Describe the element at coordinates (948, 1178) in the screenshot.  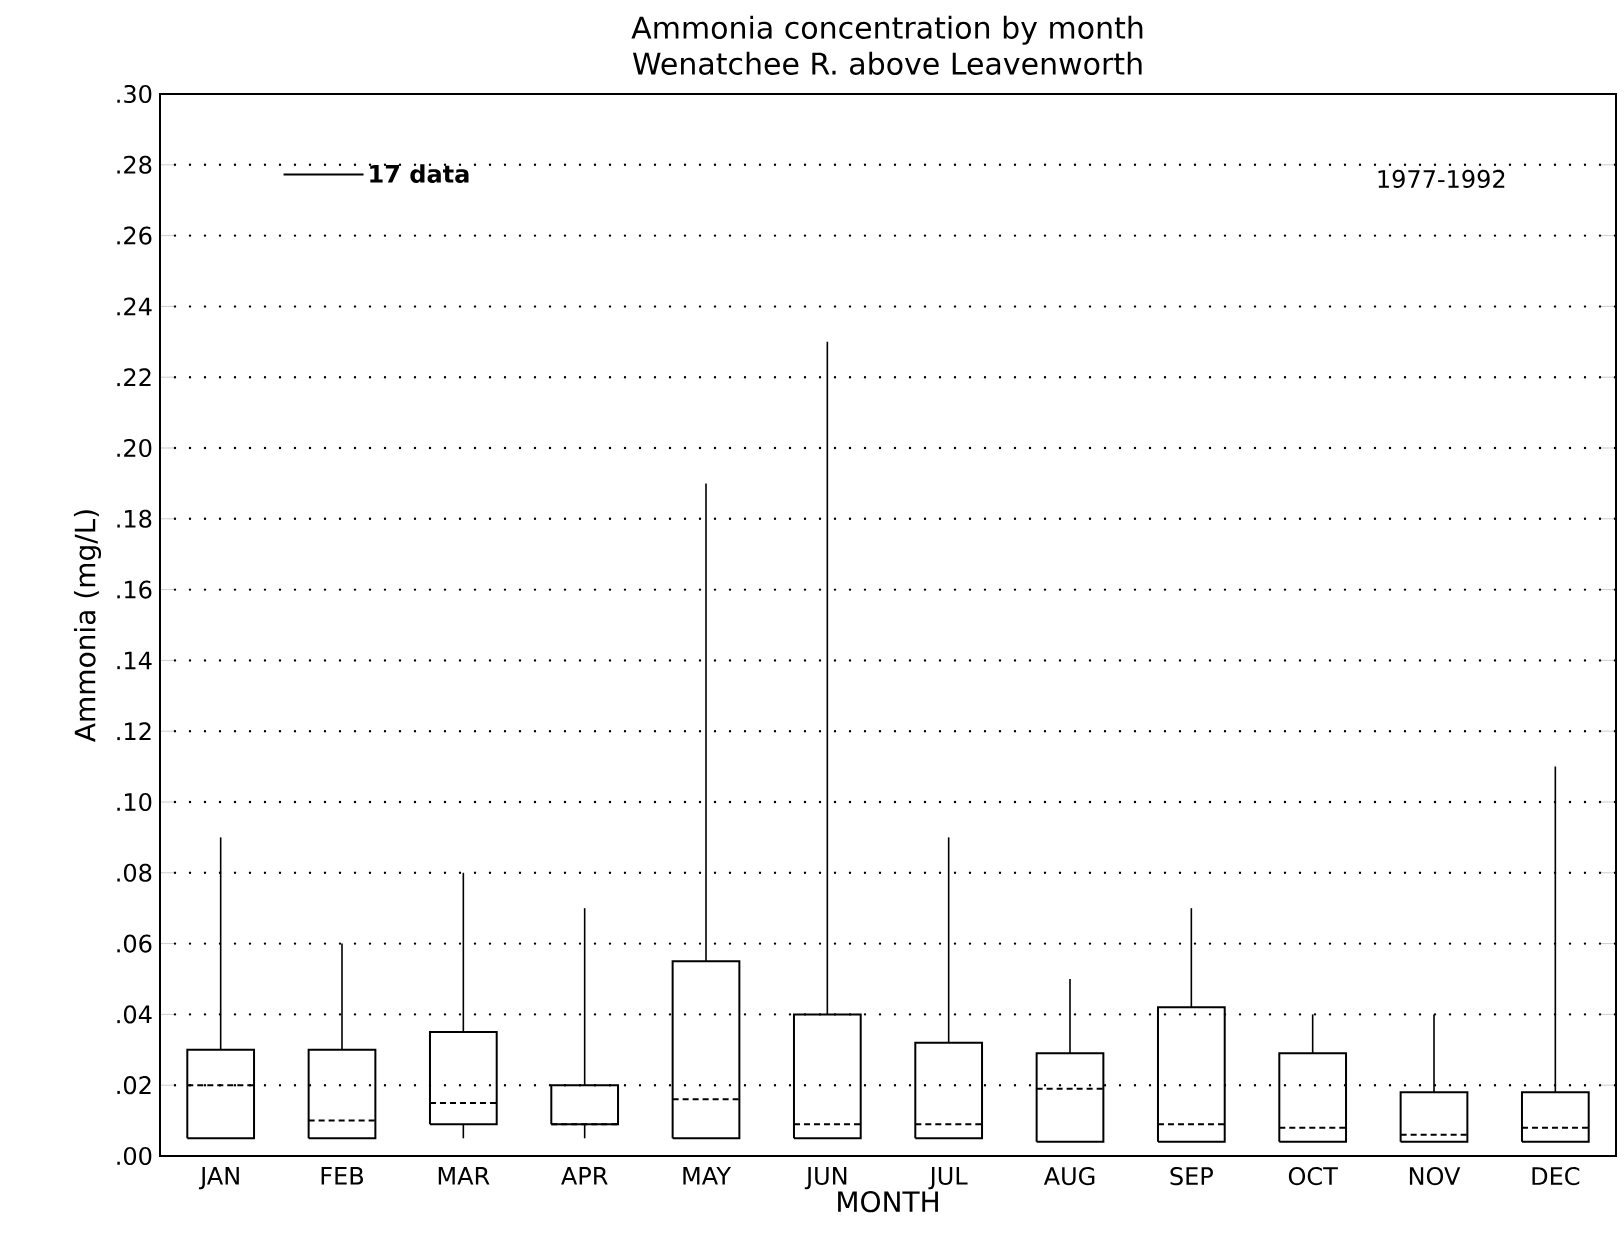
I see `x-tick-label: JUL` at that location.